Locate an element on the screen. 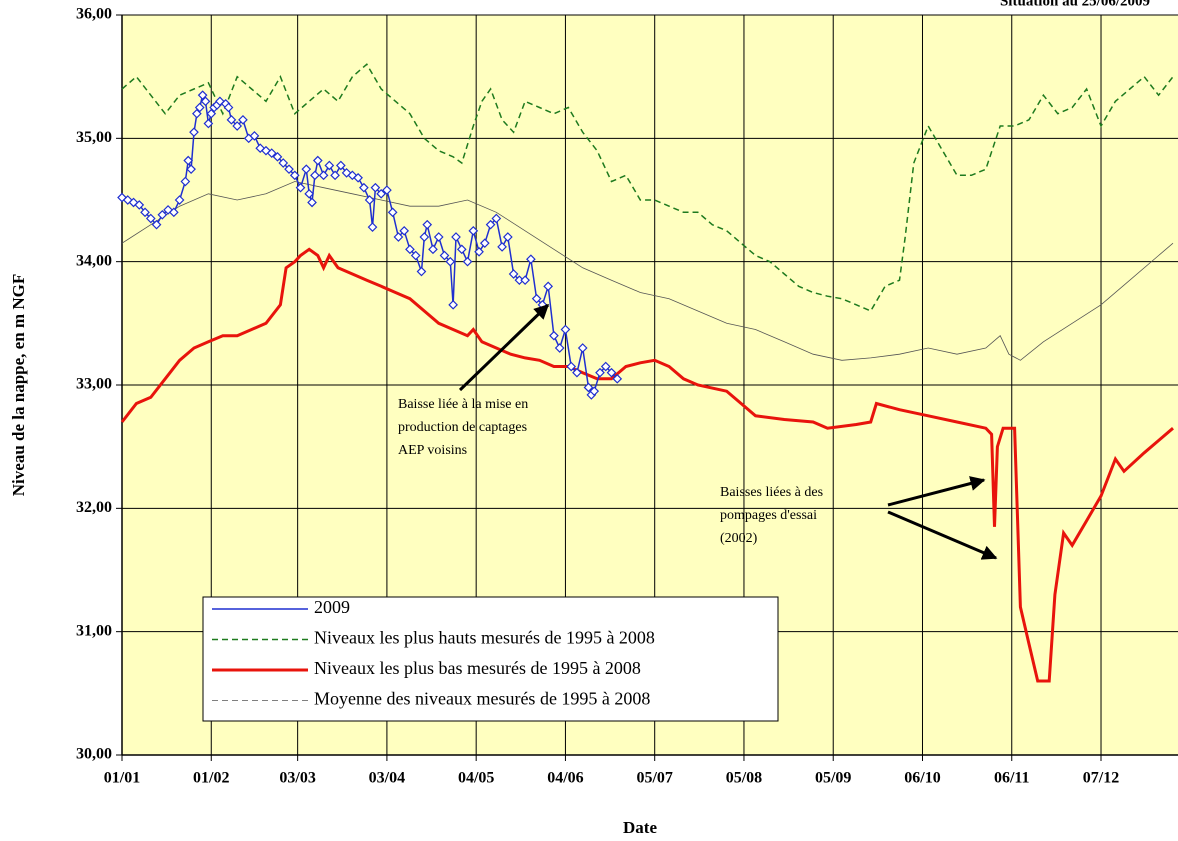 The width and height of the screenshot is (1178, 841). x-tick-label: 07/12 is located at coordinates (1101, 778).